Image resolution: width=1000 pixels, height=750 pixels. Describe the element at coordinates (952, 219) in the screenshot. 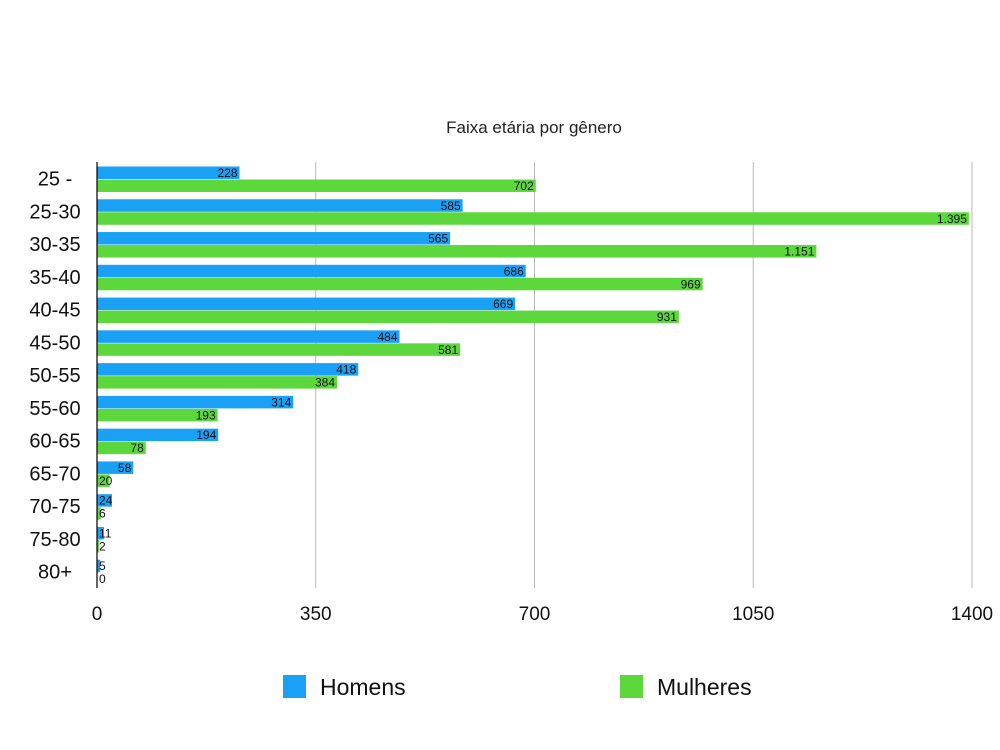

I see `data-label: 1.395` at that location.